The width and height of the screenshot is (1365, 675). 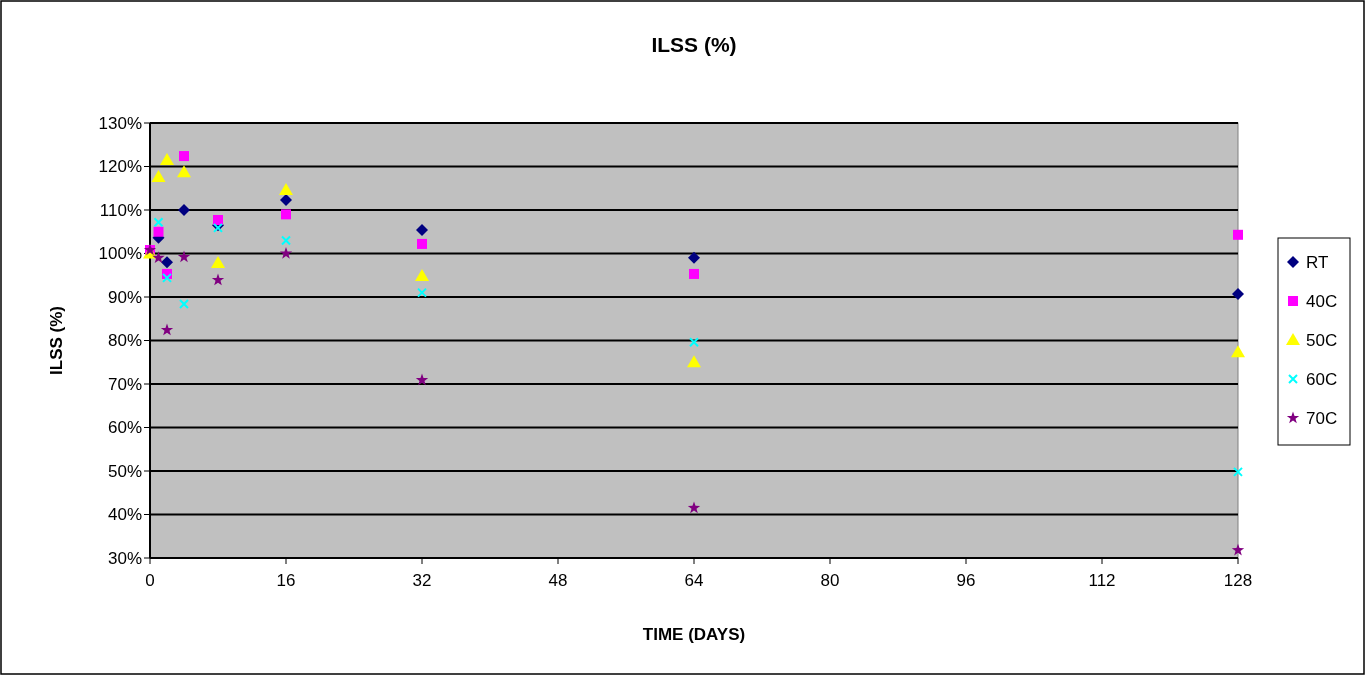 I want to click on y-tick-label: 100%, so click(x=120, y=254).